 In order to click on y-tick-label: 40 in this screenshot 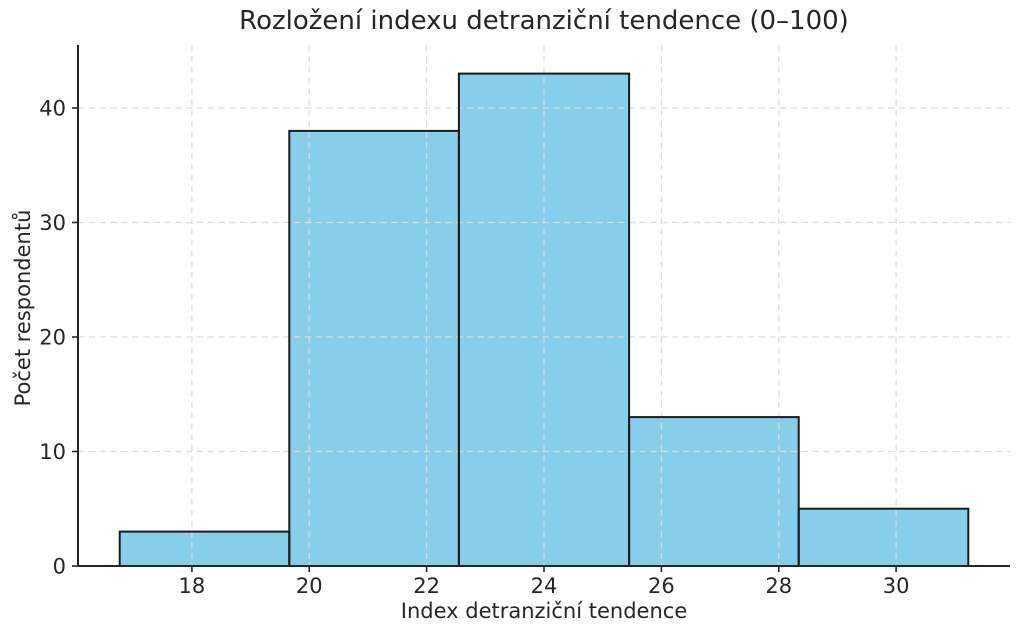, I will do `click(52, 109)`.